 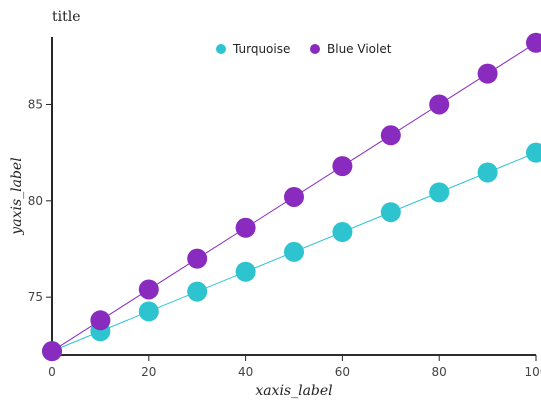 I want to click on legend-marker-blue-violet, so click(x=315, y=49).